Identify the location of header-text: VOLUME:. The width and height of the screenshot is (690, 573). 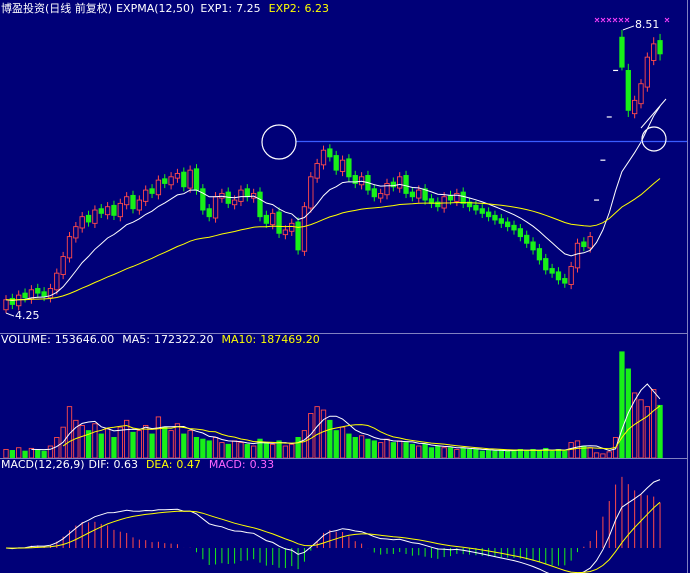
(26, 339).